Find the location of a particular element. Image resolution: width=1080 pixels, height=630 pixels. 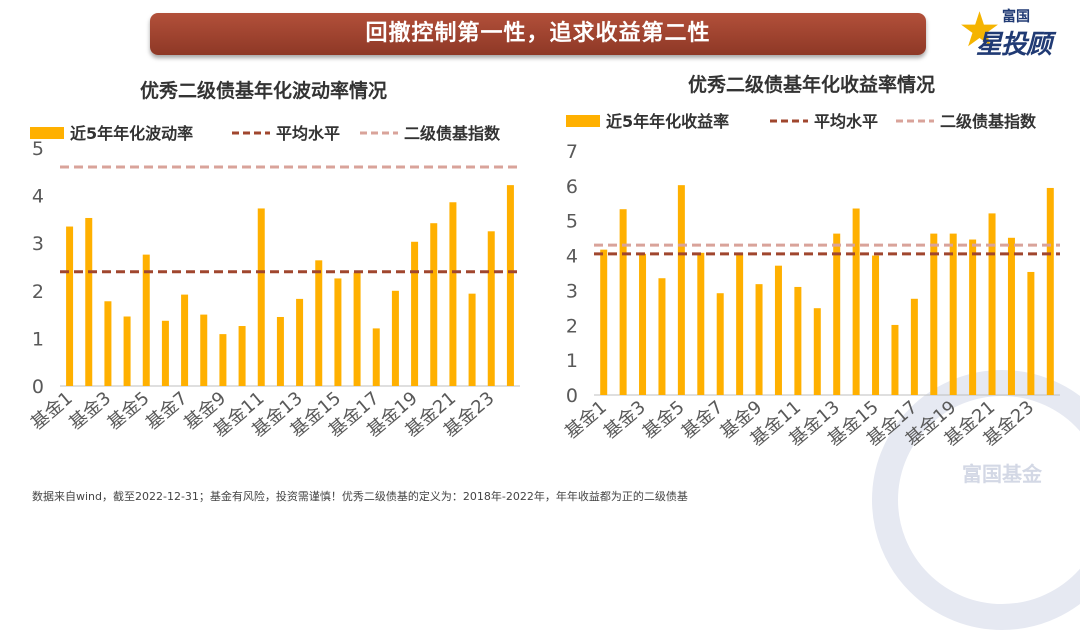

return-y-tick-label: 7 is located at coordinates (572, 152).